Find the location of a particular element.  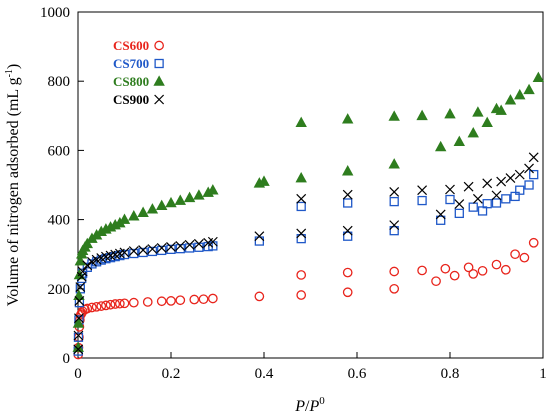

y-tick-label: 1000 is located at coordinates (55, 13).